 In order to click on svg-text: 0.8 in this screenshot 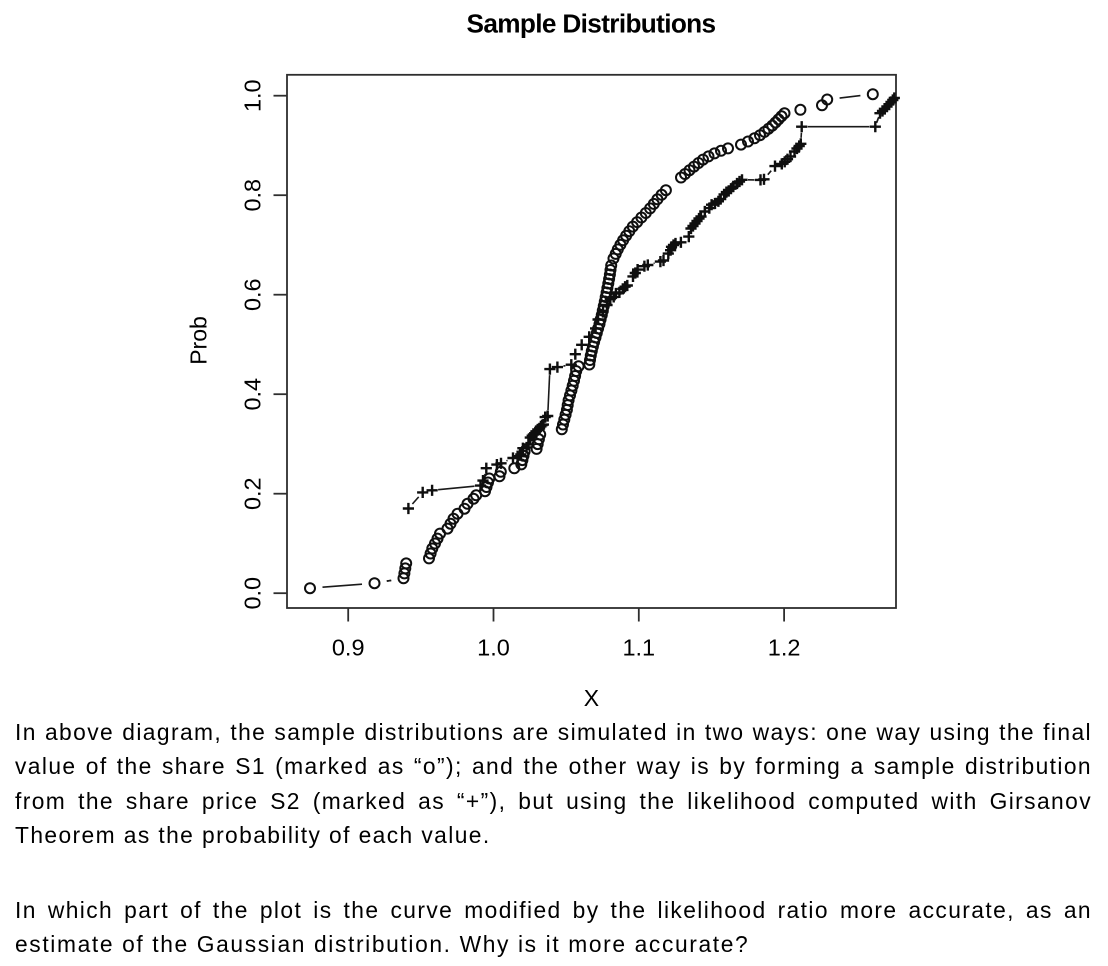, I will do `click(253, 195)`.